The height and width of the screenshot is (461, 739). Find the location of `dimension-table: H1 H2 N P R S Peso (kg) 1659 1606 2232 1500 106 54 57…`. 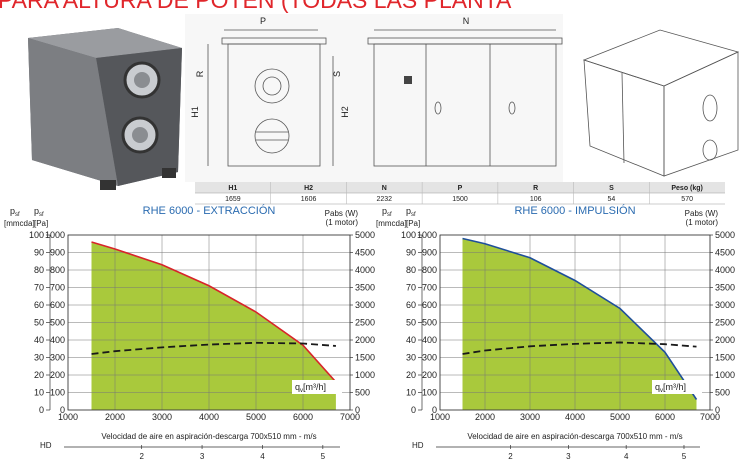

dimension-table: H1 H2 N P R S Peso (kg) 1659 1606 2232 1500 106 54 57… is located at coordinates (460, 193).